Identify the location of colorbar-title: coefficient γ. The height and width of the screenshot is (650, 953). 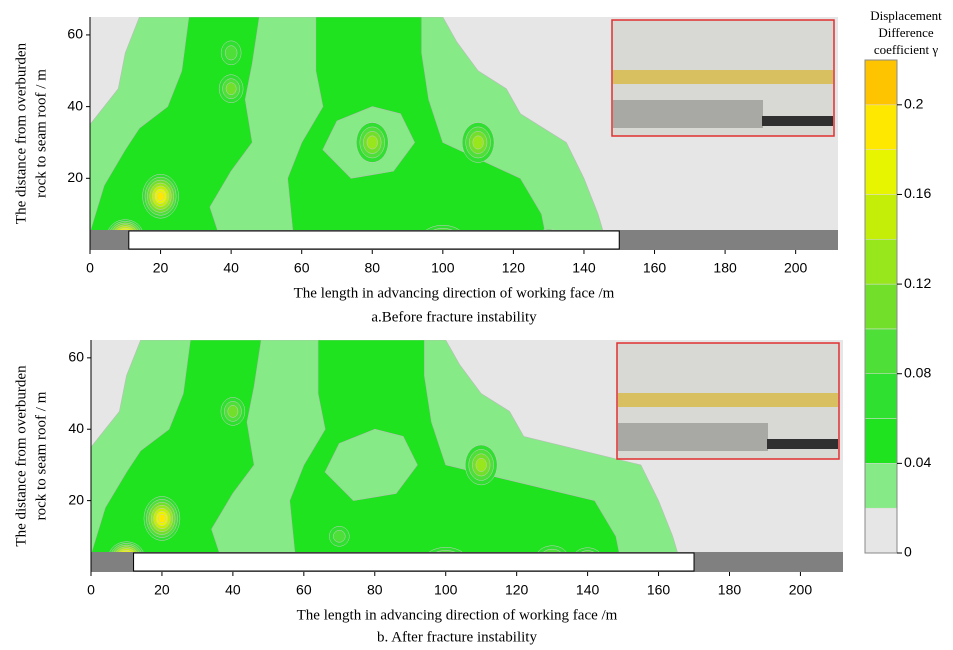
(906, 49).